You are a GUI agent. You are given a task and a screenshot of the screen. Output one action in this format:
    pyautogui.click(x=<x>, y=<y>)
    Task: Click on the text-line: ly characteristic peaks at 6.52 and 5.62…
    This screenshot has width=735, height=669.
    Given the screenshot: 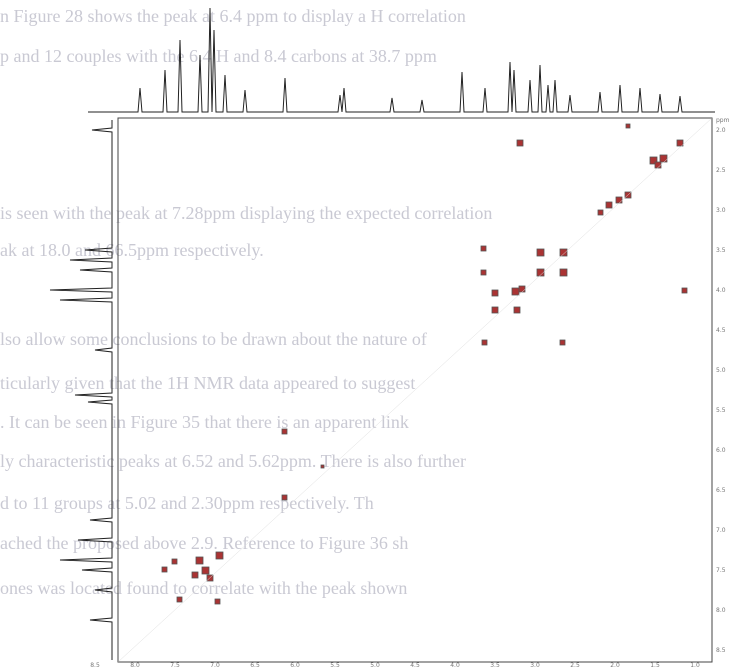 What is the action you would take?
    pyautogui.click(x=233, y=461)
    